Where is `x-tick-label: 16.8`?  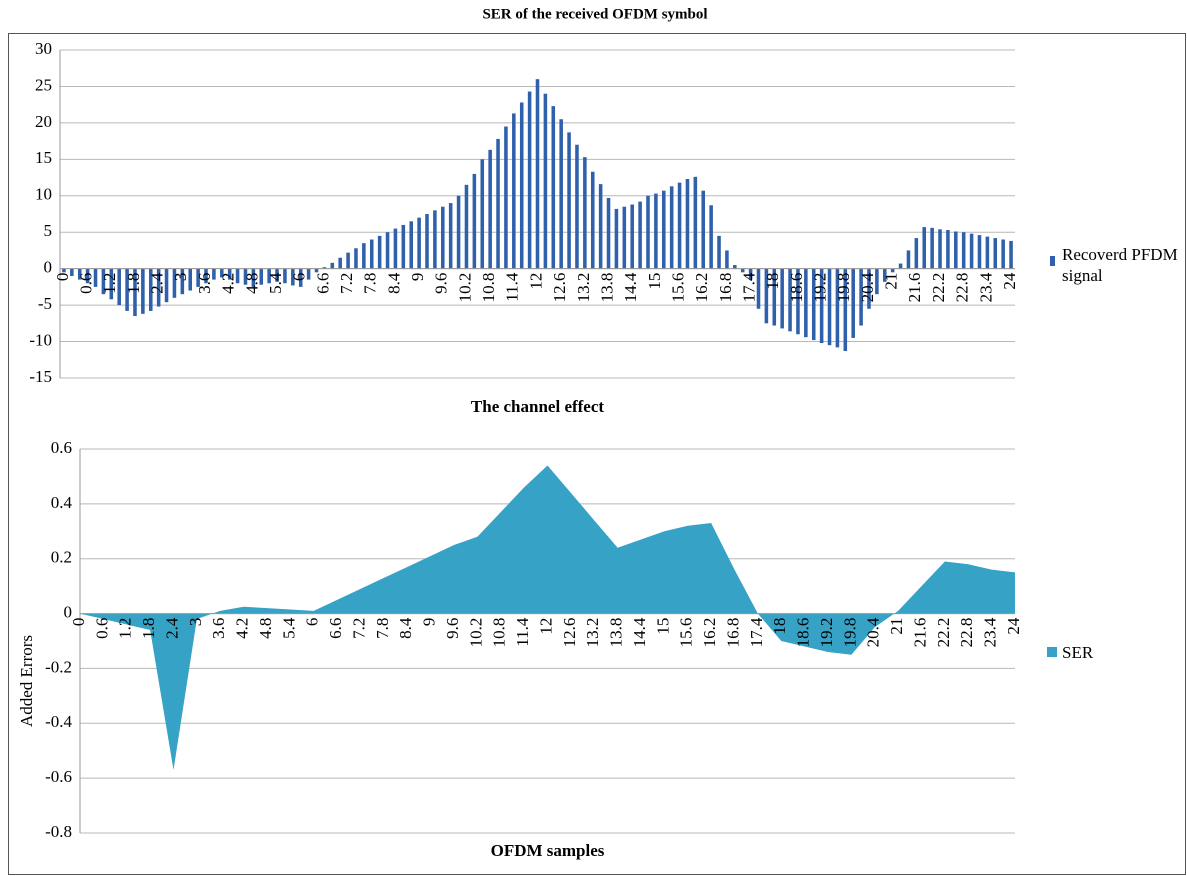
x-tick-label: 16.8 is located at coordinates (732, 633).